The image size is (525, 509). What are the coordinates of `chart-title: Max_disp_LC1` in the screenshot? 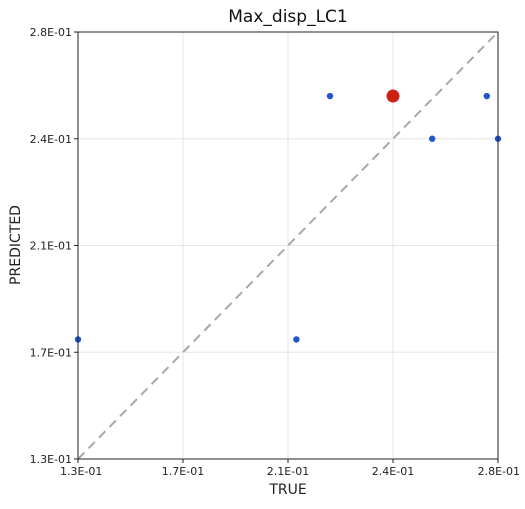 It's located at (287, 17).